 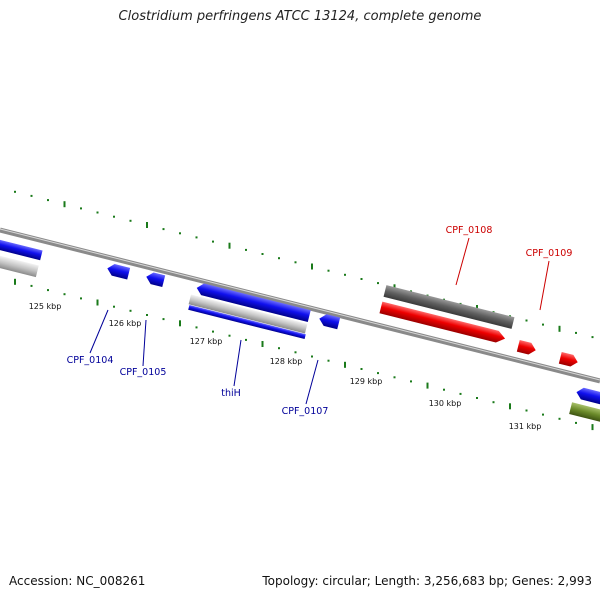 What do you see at coordinates (231, 393) in the screenshot?
I see `label-thih: thiH` at bounding box center [231, 393].